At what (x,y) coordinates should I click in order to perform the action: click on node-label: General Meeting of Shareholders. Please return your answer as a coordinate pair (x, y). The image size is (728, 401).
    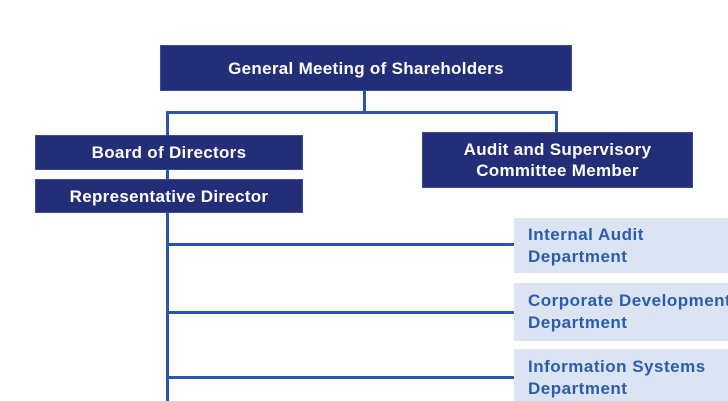
    Looking at the image, I should click on (366, 68).